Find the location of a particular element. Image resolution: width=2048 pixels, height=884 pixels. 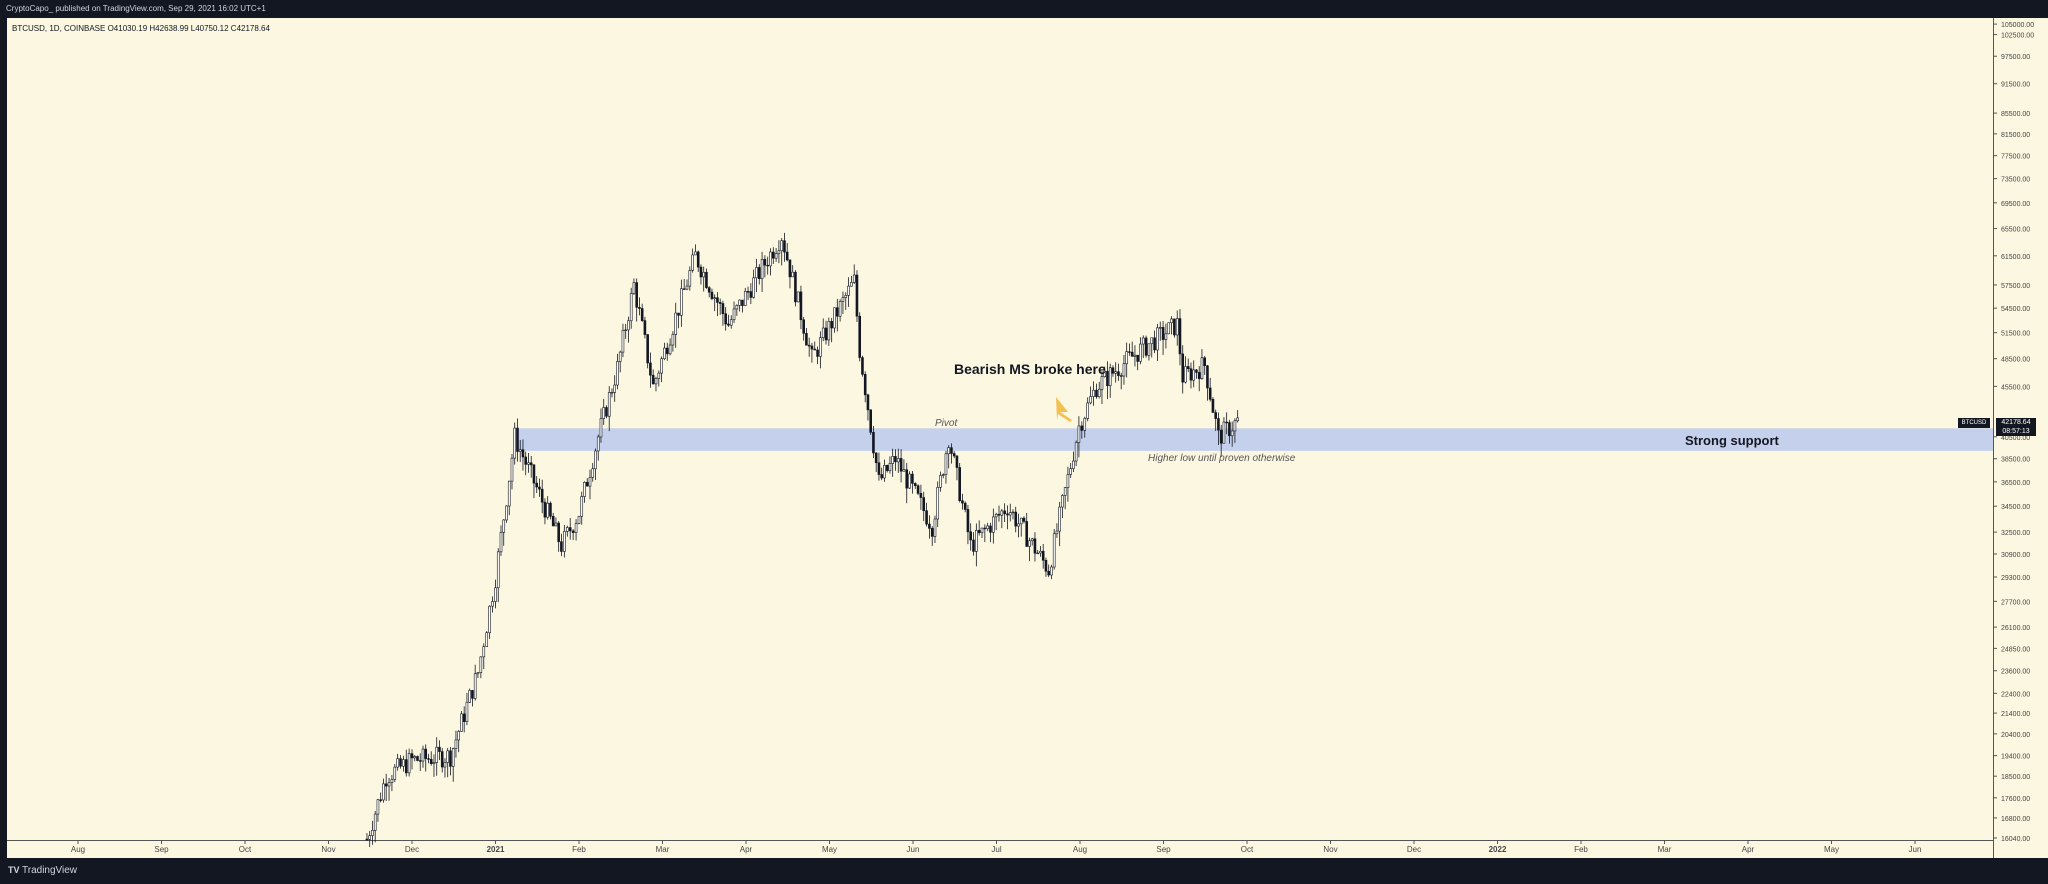

y-tick-label: 29300.00 is located at coordinates (2015, 578).